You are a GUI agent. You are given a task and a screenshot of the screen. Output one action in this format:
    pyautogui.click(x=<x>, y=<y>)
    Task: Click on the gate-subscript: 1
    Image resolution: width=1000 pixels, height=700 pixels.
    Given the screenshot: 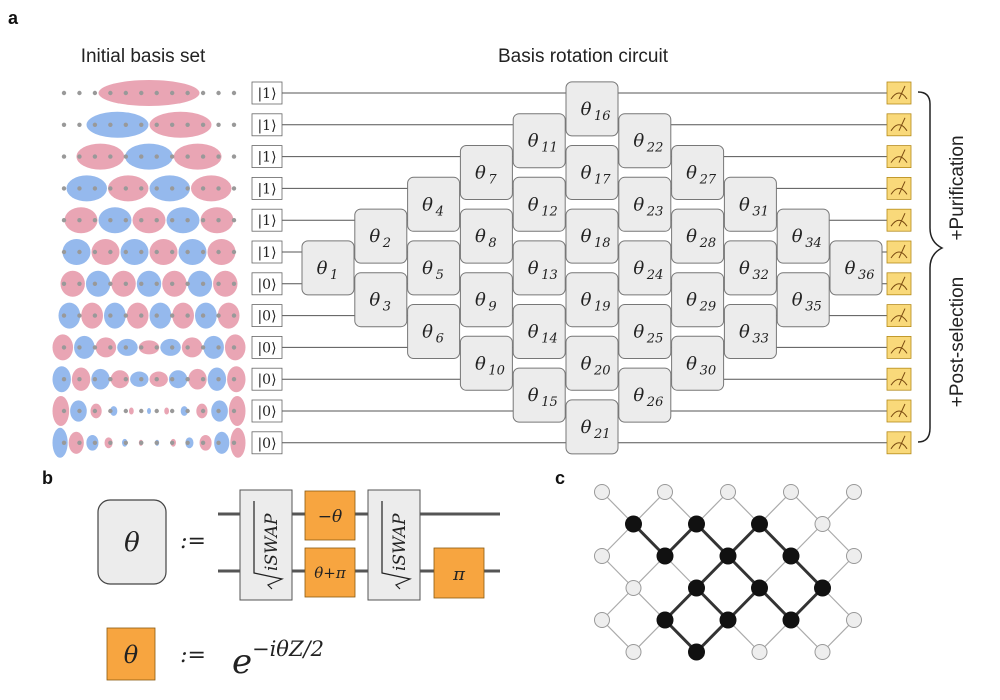 What is the action you would take?
    pyautogui.click(x=334, y=275)
    